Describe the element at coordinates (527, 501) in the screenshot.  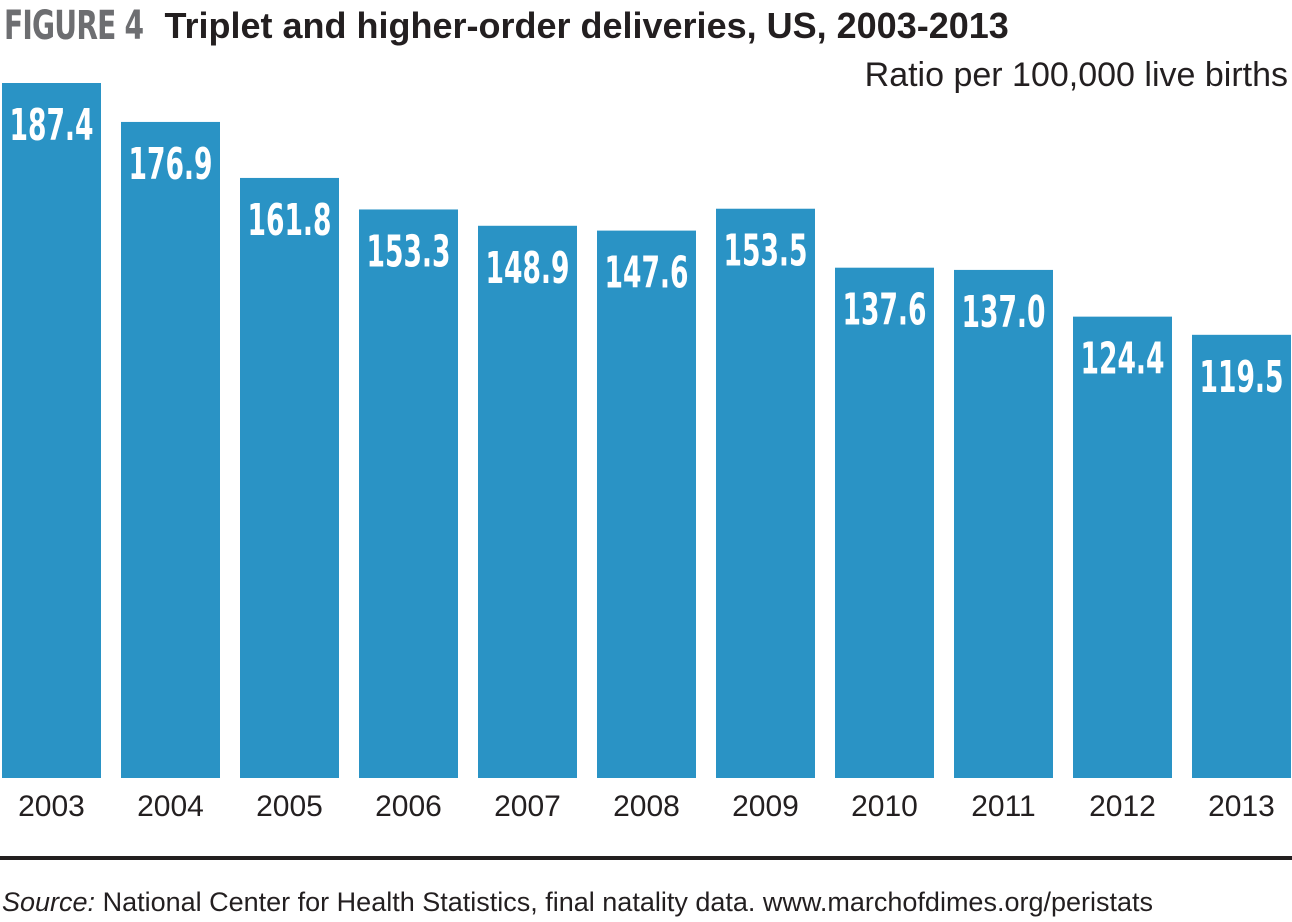
I see `bar-2007` at that location.